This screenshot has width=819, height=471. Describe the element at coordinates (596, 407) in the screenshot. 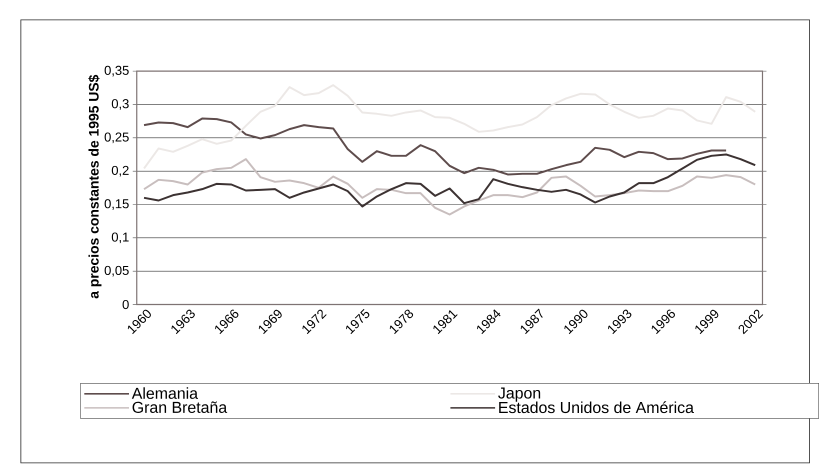

I see `legend-label: Estados Unidos de América` at that location.